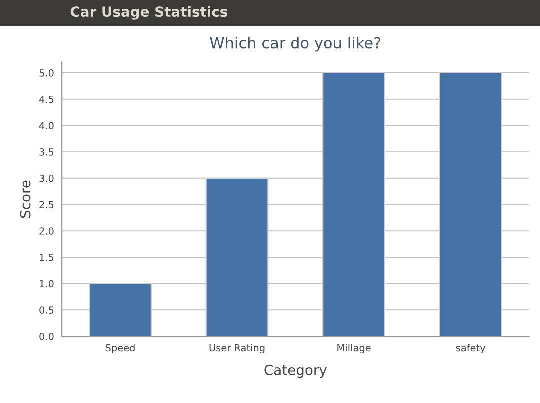 This screenshot has height=403, width=540. What do you see at coordinates (47, 258) in the screenshot?
I see `y-tick-label: 1.5` at bounding box center [47, 258].